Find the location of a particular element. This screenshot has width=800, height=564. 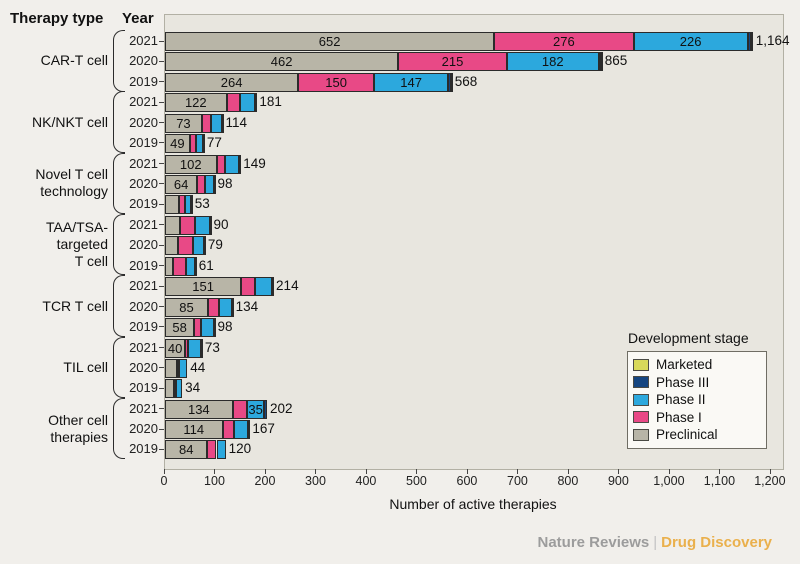

journal-brand: Nature Reviews is located at coordinates (593, 542).